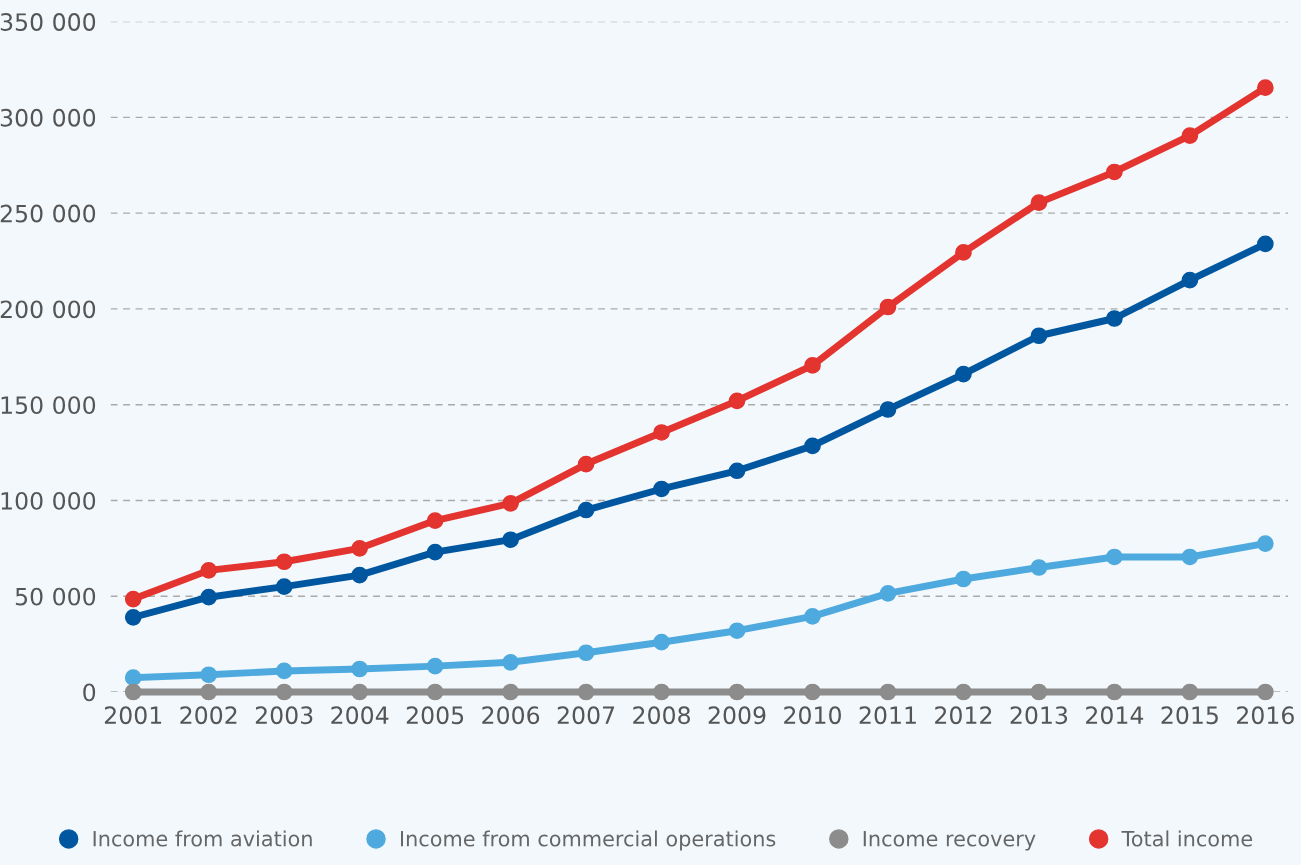 The width and height of the screenshot is (1301, 865). I want to click on x-tick-label: 2005, so click(435, 715).